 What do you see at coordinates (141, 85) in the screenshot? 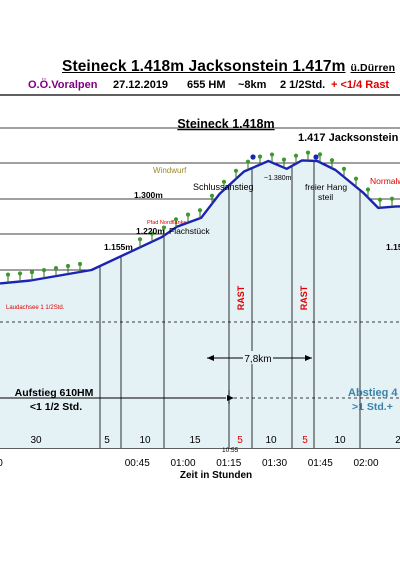
I see `date-label: 27.12.2019` at bounding box center [141, 85].